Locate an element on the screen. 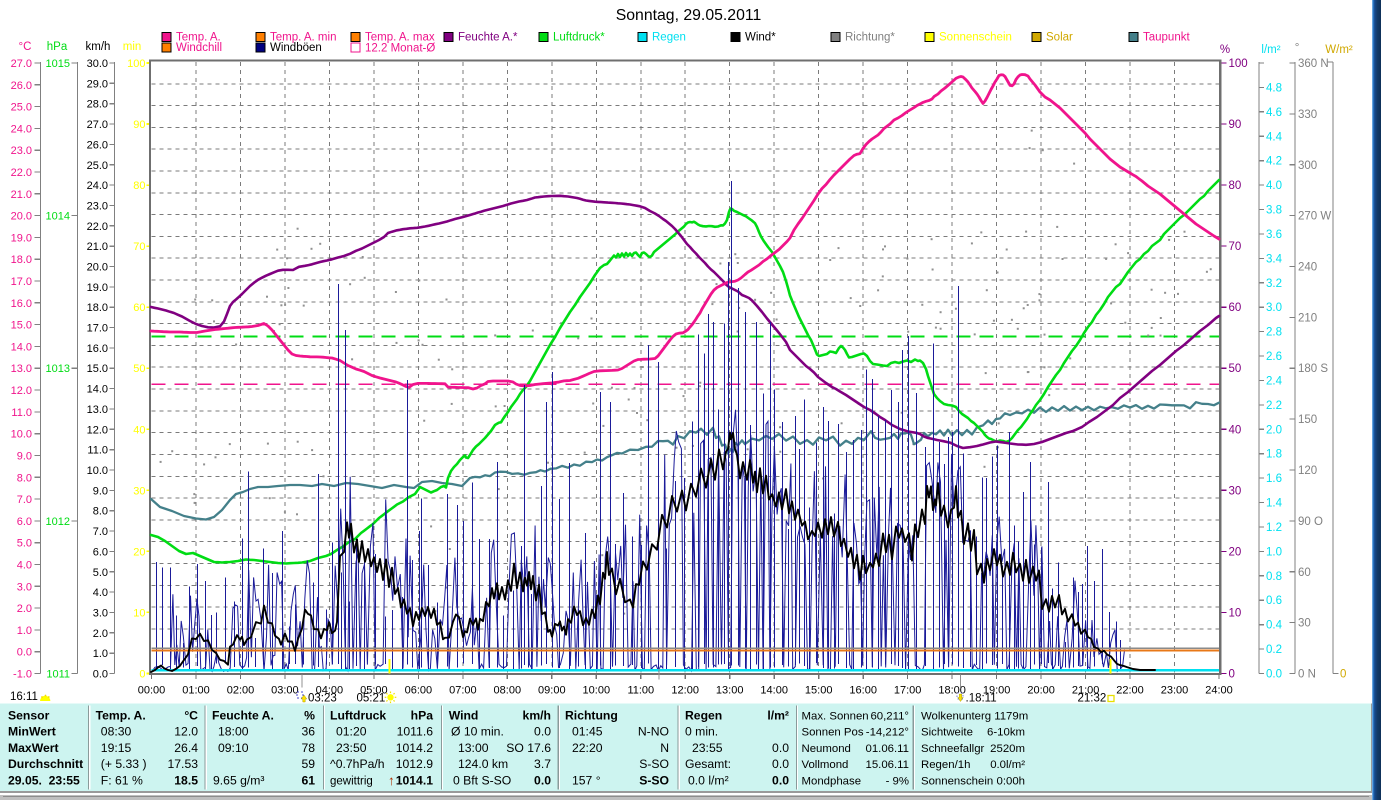  svg-text: -14,212° is located at coordinates (887, 733).